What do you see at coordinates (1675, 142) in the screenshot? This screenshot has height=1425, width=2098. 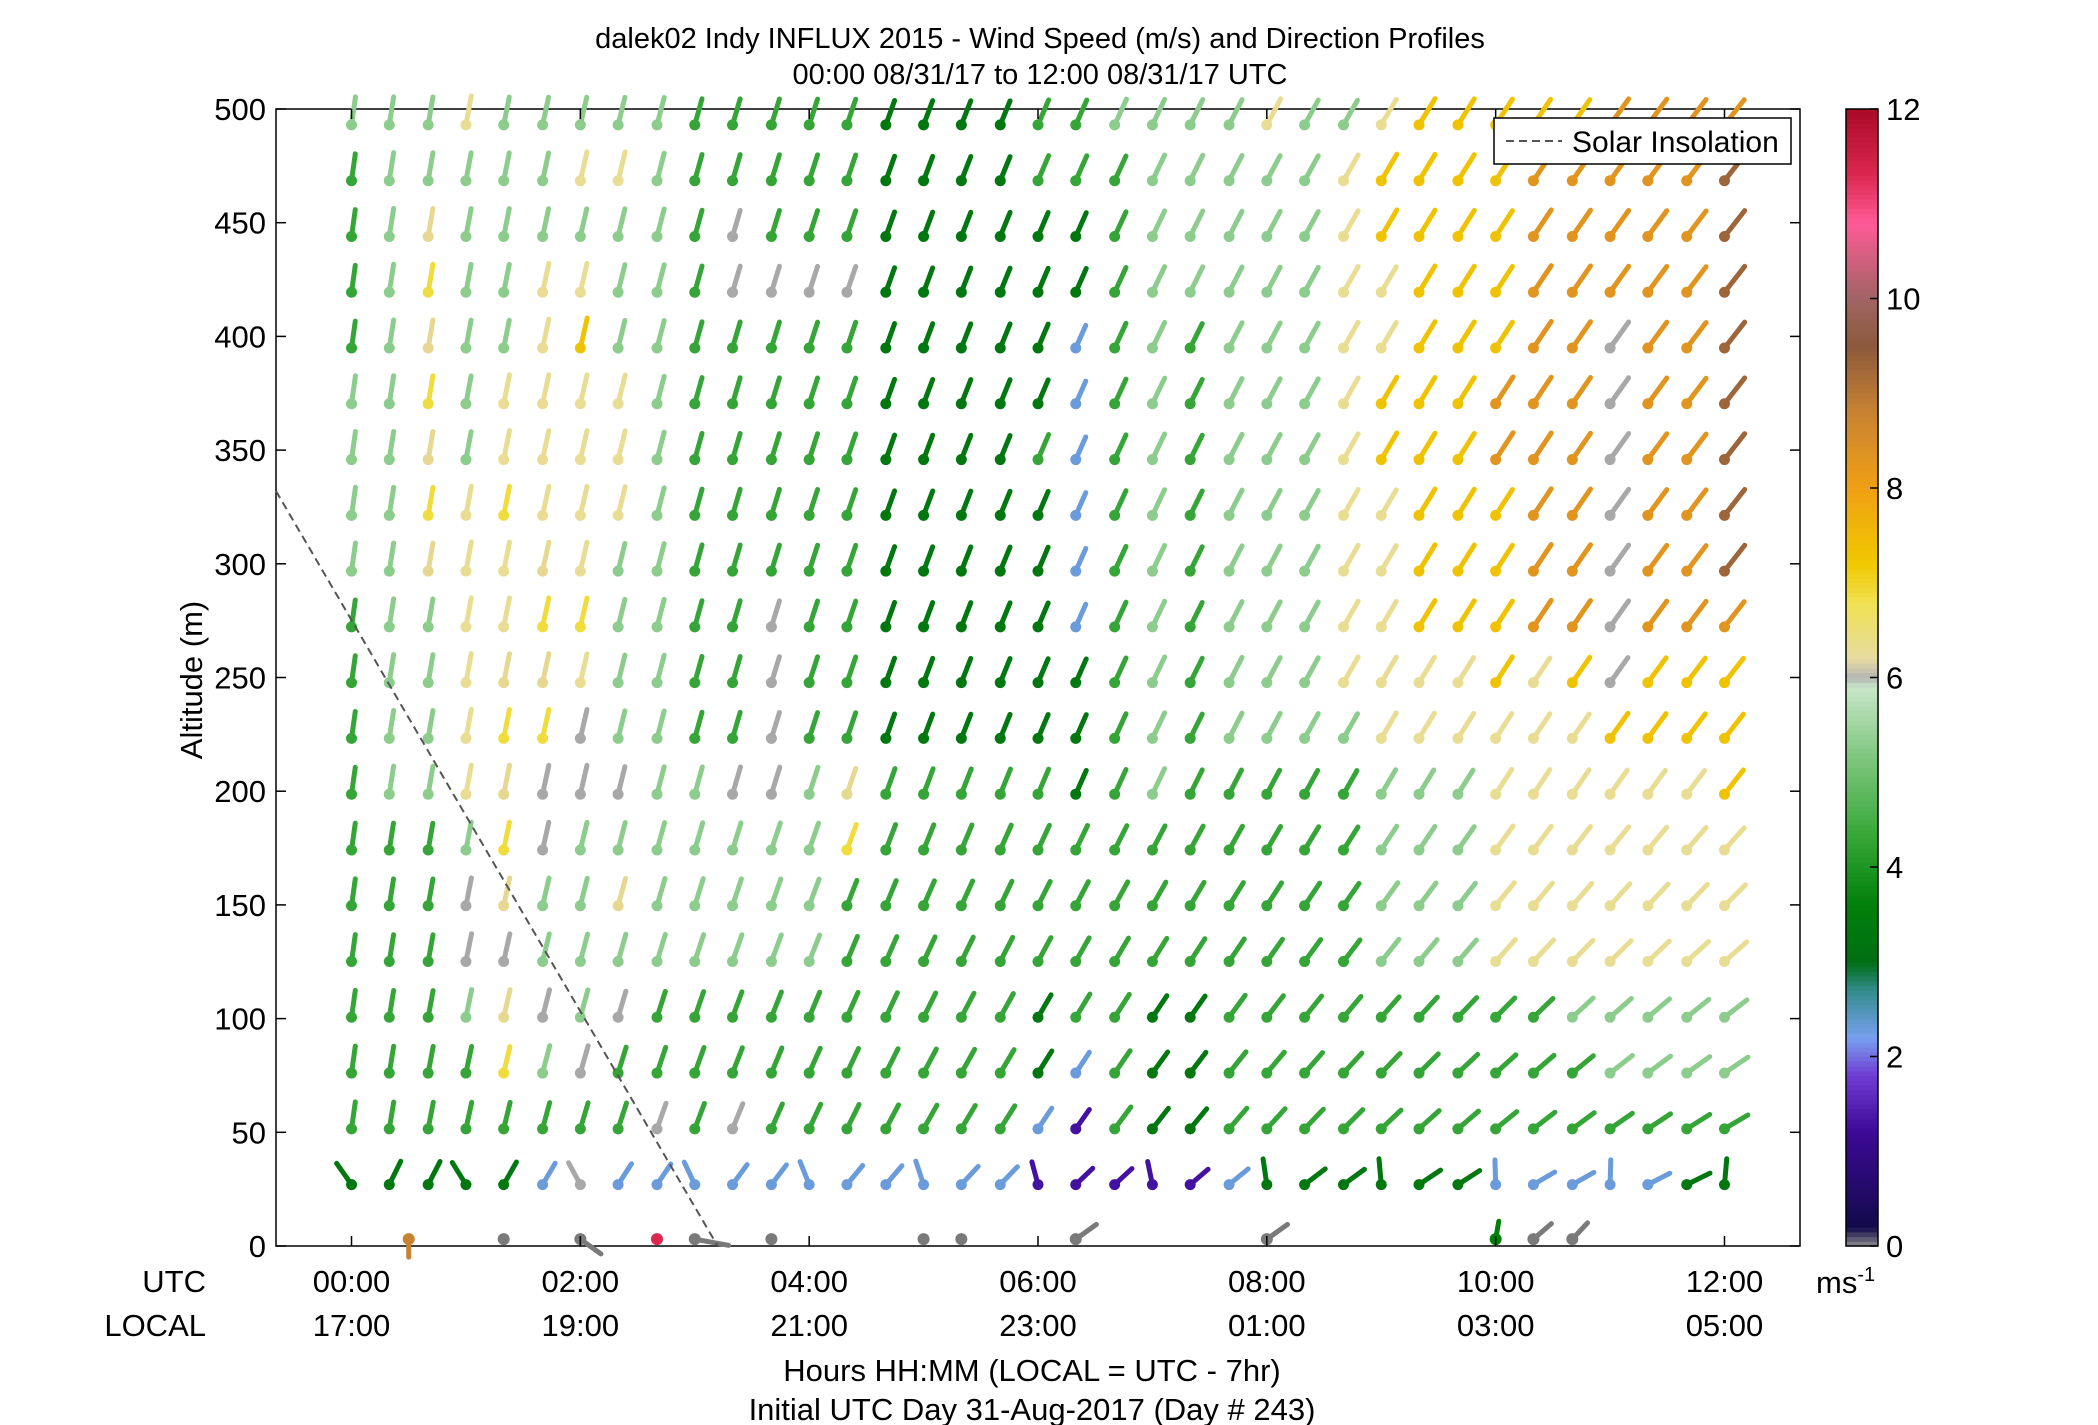 I see `legend-solar-label: Solar Insolation` at bounding box center [1675, 142].